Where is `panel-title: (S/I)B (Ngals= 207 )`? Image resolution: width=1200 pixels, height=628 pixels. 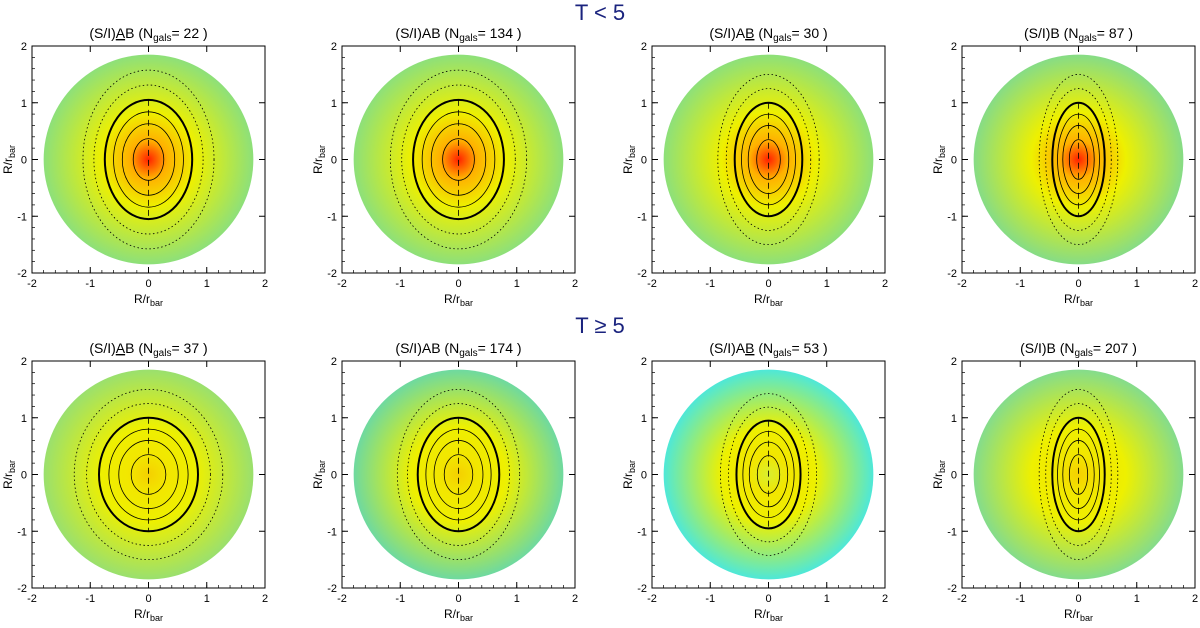
panel-title: (S/I)B (Ngals= 207 ) is located at coordinates (1078, 349).